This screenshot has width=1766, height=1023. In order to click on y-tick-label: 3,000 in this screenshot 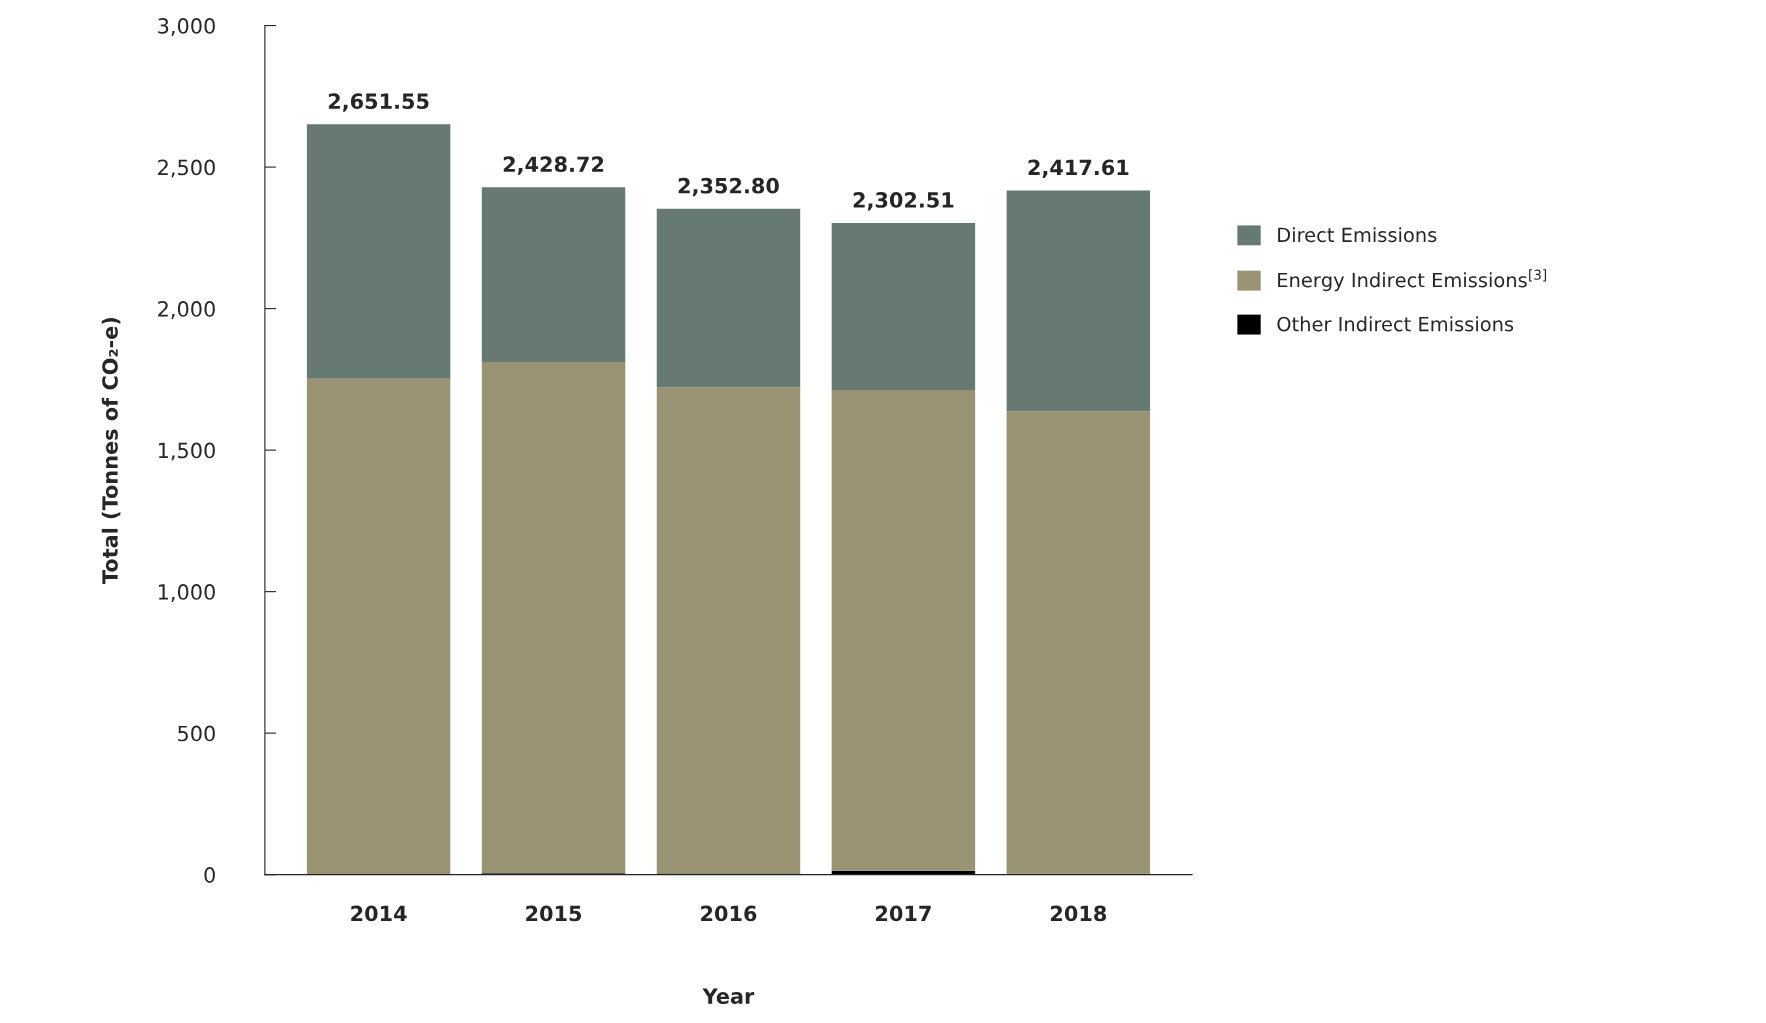, I will do `click(186, 27)`.